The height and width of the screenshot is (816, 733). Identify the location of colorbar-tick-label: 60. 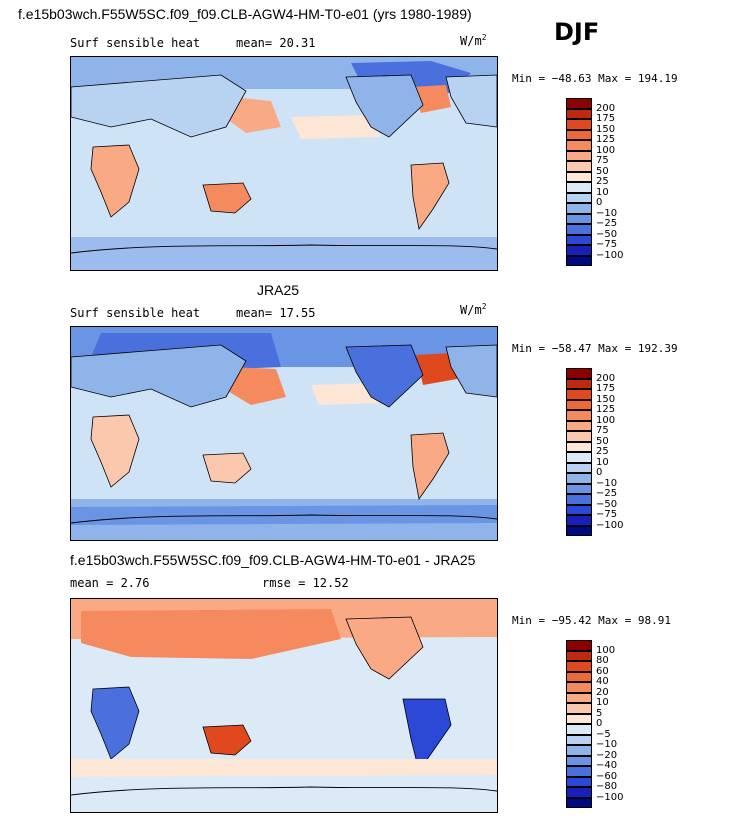
(602, 671).